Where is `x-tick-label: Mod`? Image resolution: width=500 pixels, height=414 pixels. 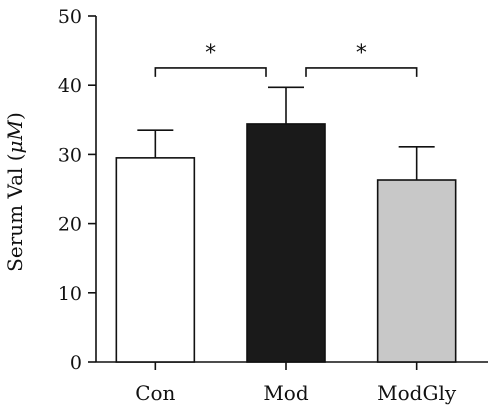
x-tick-label: Mod is located at coordinates (286, 393).